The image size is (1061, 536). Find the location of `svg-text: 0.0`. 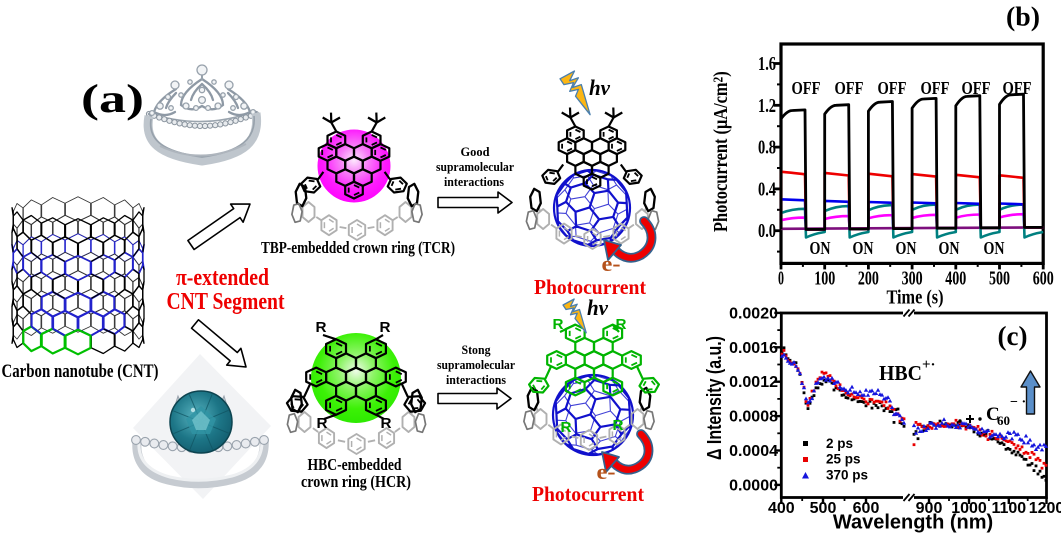

svg-text: 0.0 is located at coordinates (767, 231).